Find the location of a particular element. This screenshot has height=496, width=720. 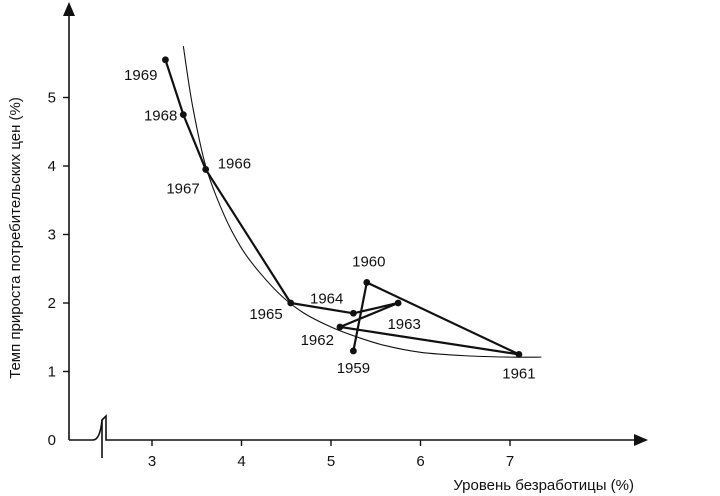

x-tick-label: 6 is located at coordinates (420, 461).